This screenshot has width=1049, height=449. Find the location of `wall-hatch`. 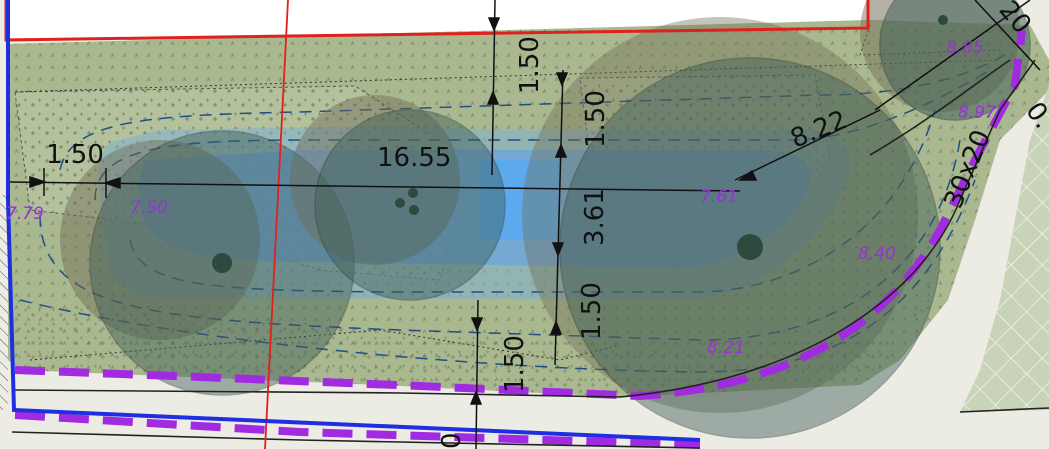

wall-hatch is located at coordinates (4, 302).